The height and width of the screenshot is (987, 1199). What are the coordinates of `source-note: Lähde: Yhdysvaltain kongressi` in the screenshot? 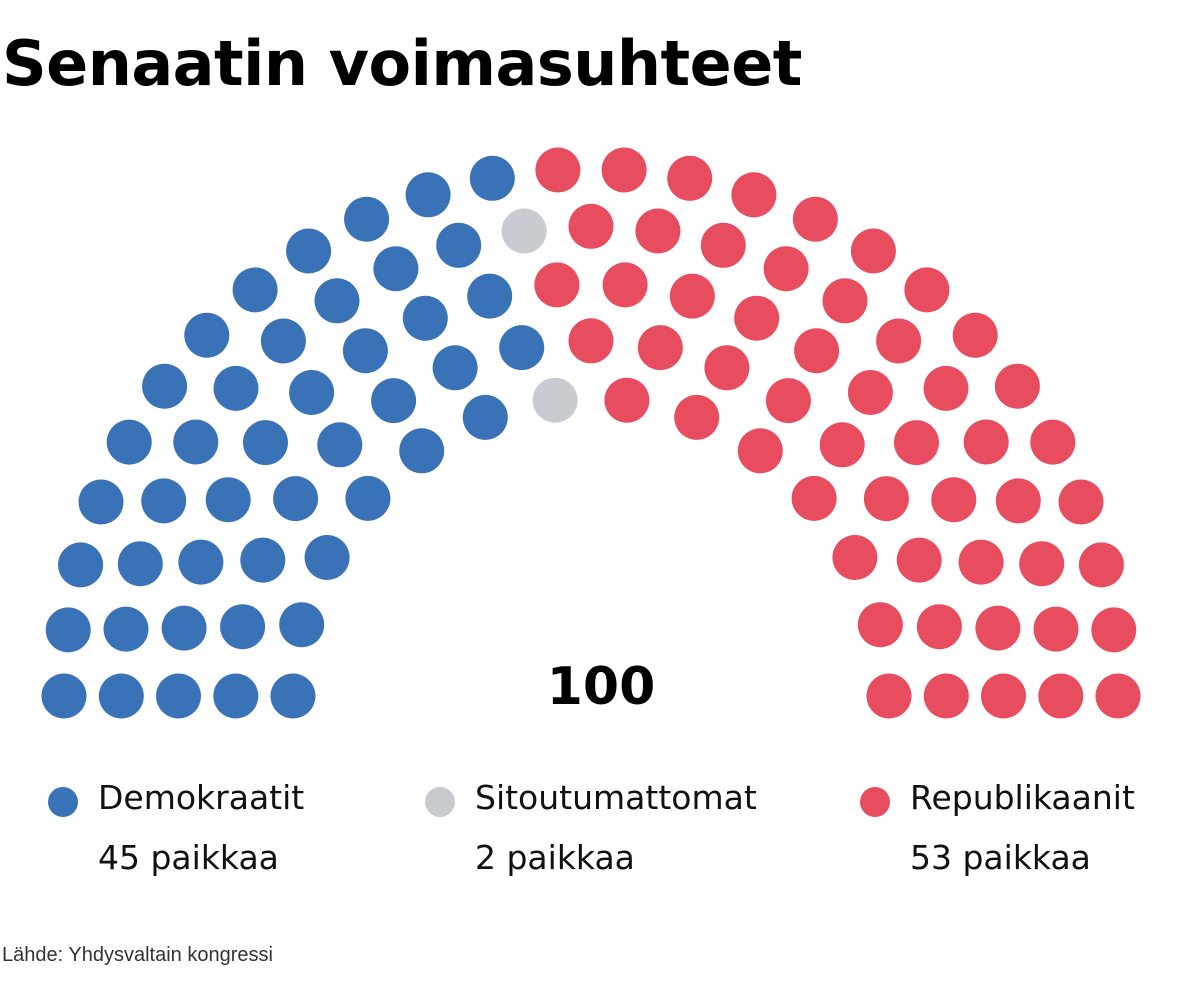 It's located at (137, 955).